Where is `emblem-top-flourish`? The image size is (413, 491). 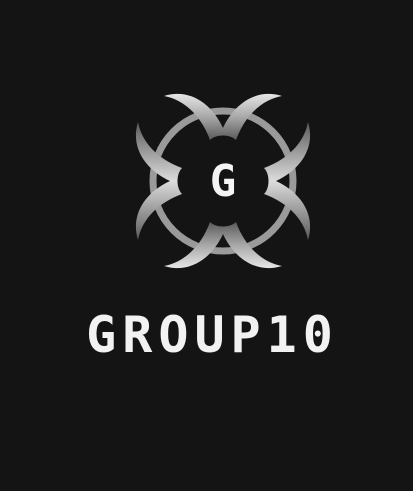 emblem-top-flourish is located at coordinates (223, 116).